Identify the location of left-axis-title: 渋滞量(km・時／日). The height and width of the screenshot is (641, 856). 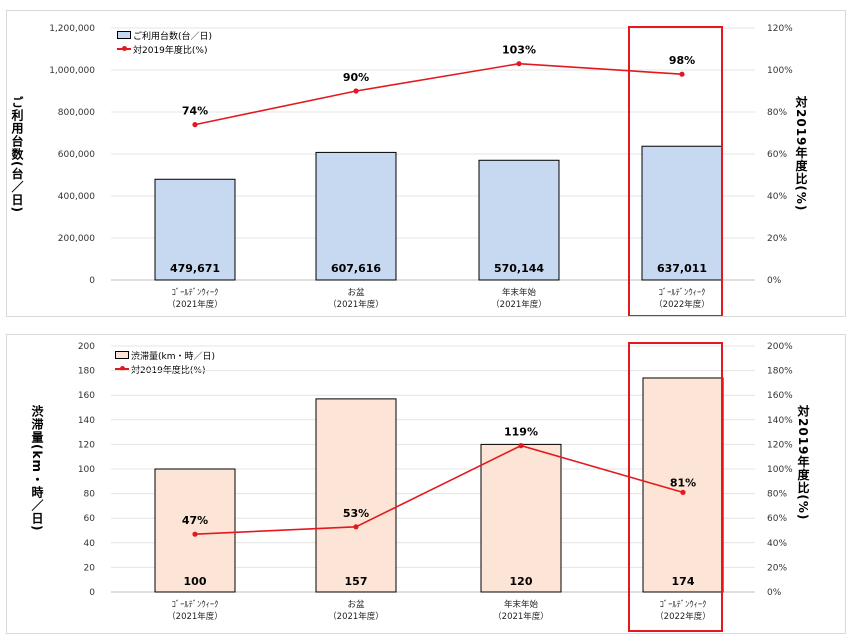
(37, 468).